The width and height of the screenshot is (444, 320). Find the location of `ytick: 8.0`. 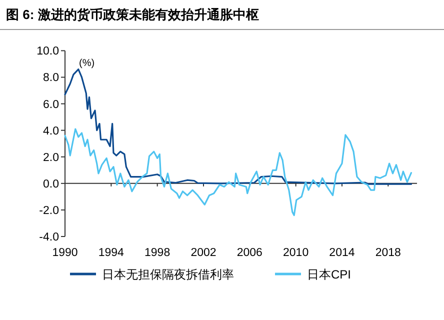

ytick: 8.0 is located at coordinates (51, 78).